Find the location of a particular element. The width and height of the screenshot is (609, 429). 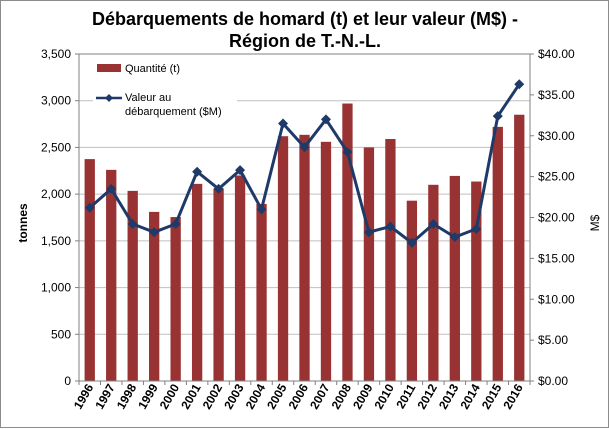

bar-2000 is located at coordinates (175, 299).